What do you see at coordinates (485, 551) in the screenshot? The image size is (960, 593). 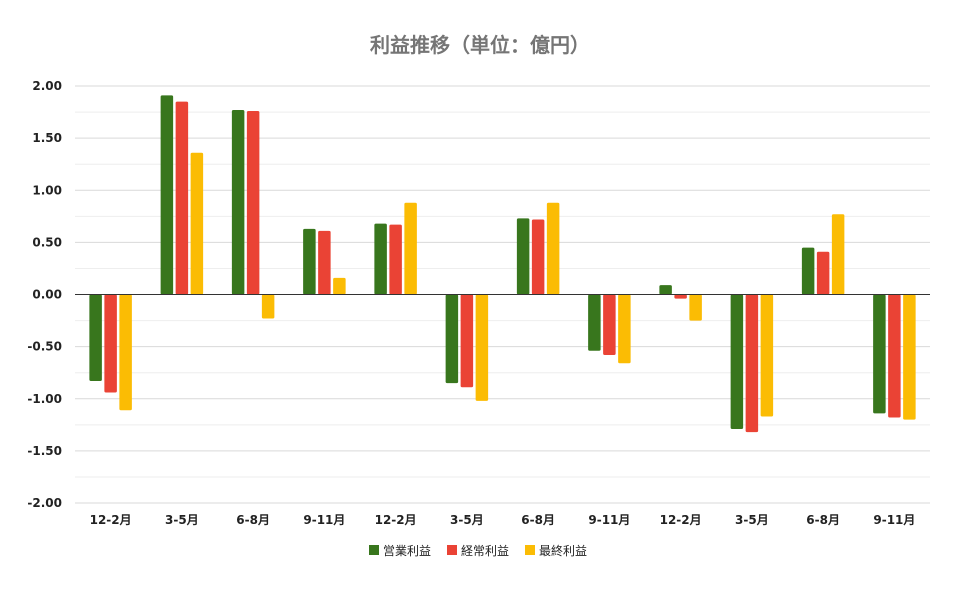 I see `legend-label: 経常利益` at bounding box center [485, 551].